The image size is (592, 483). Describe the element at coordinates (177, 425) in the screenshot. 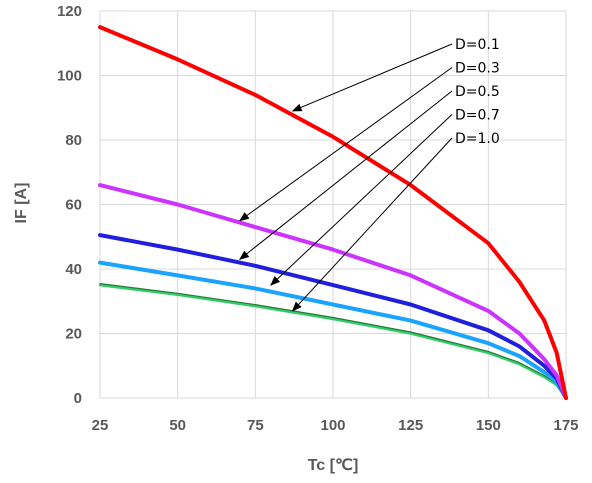

I see `x-tick-label: 50` at that location.